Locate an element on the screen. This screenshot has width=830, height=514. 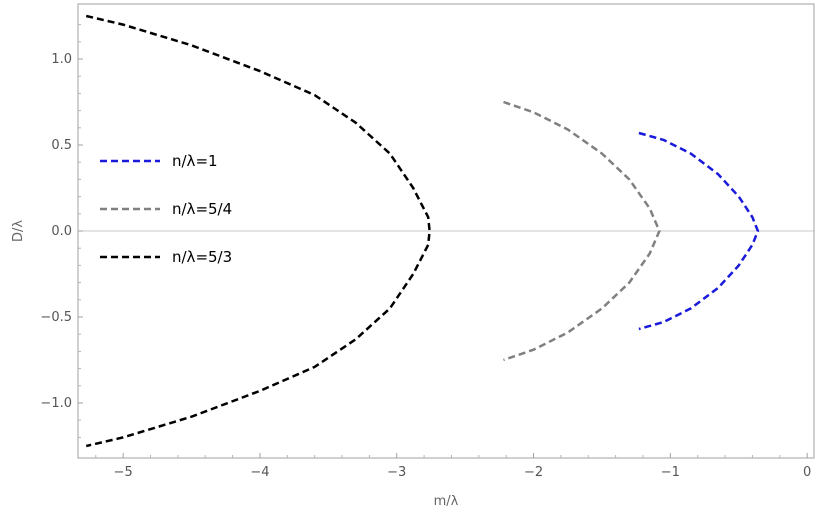
y-tick-label: 1.0 is located at coordinates (61, 59).